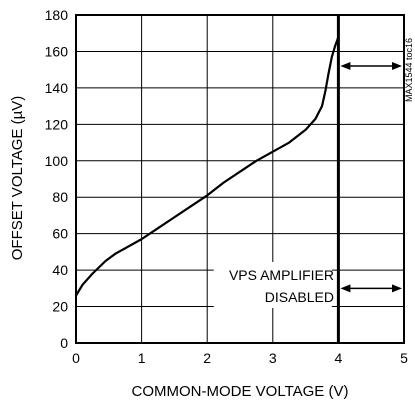  I want to click on y-tick-label: 80, so click(60, 197).